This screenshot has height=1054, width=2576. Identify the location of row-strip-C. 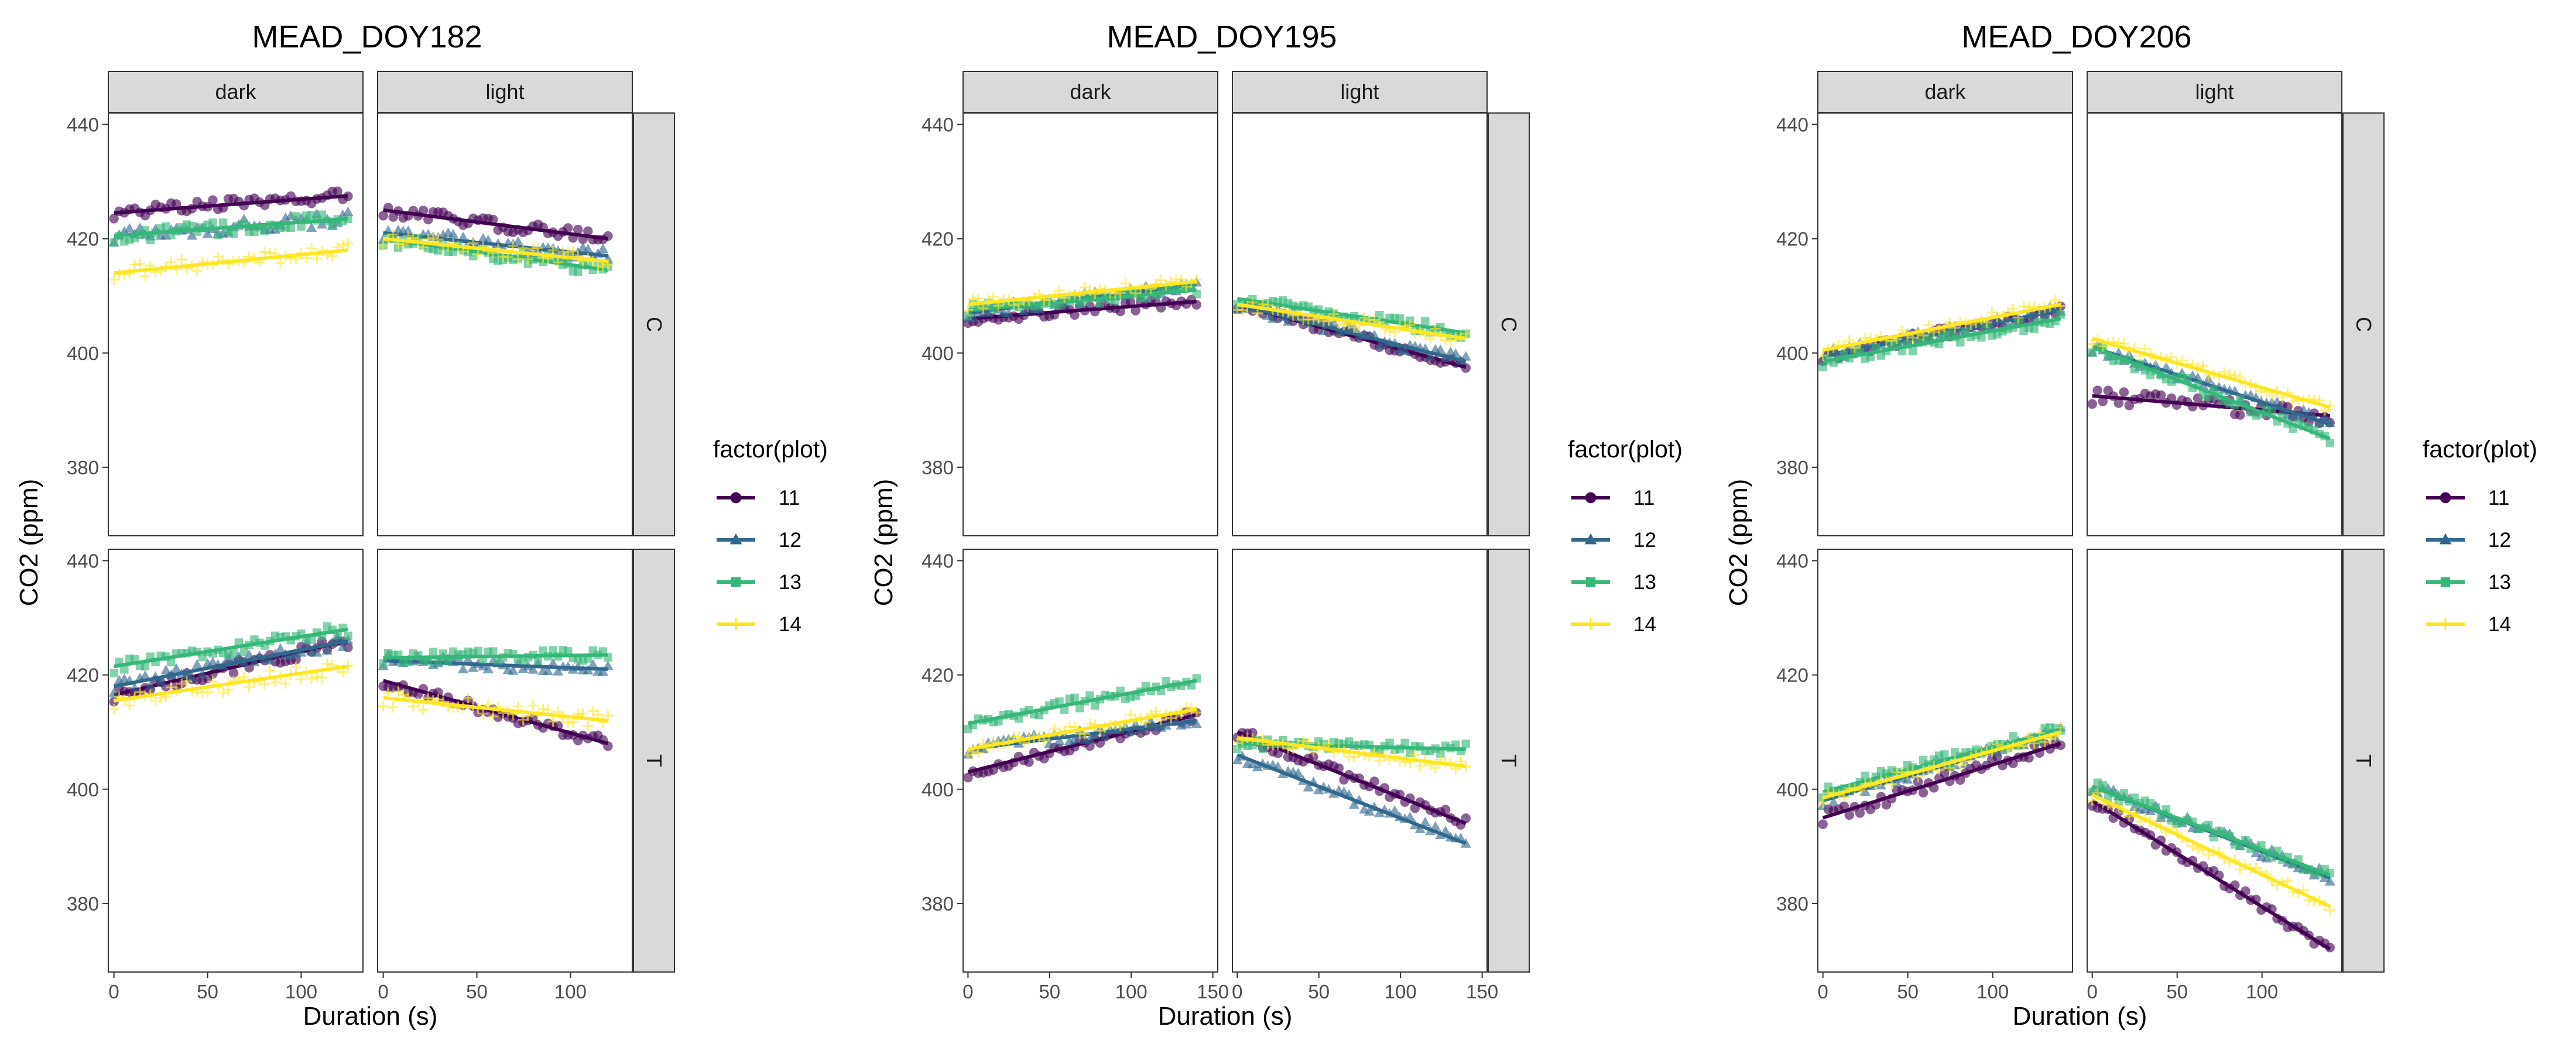
(1509, 324).